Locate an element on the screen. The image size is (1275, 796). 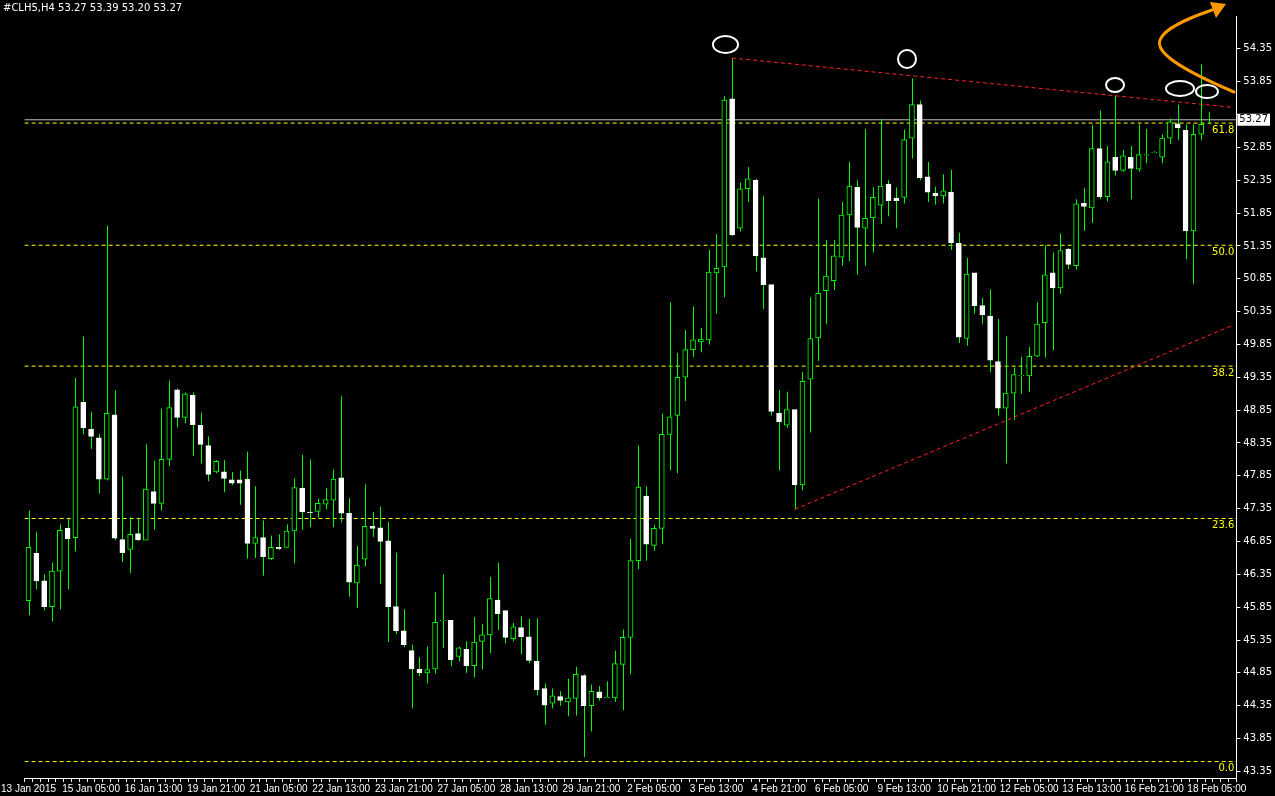
x-tick-label: 13 Jan 2015 is located at coordinates (29, 788).